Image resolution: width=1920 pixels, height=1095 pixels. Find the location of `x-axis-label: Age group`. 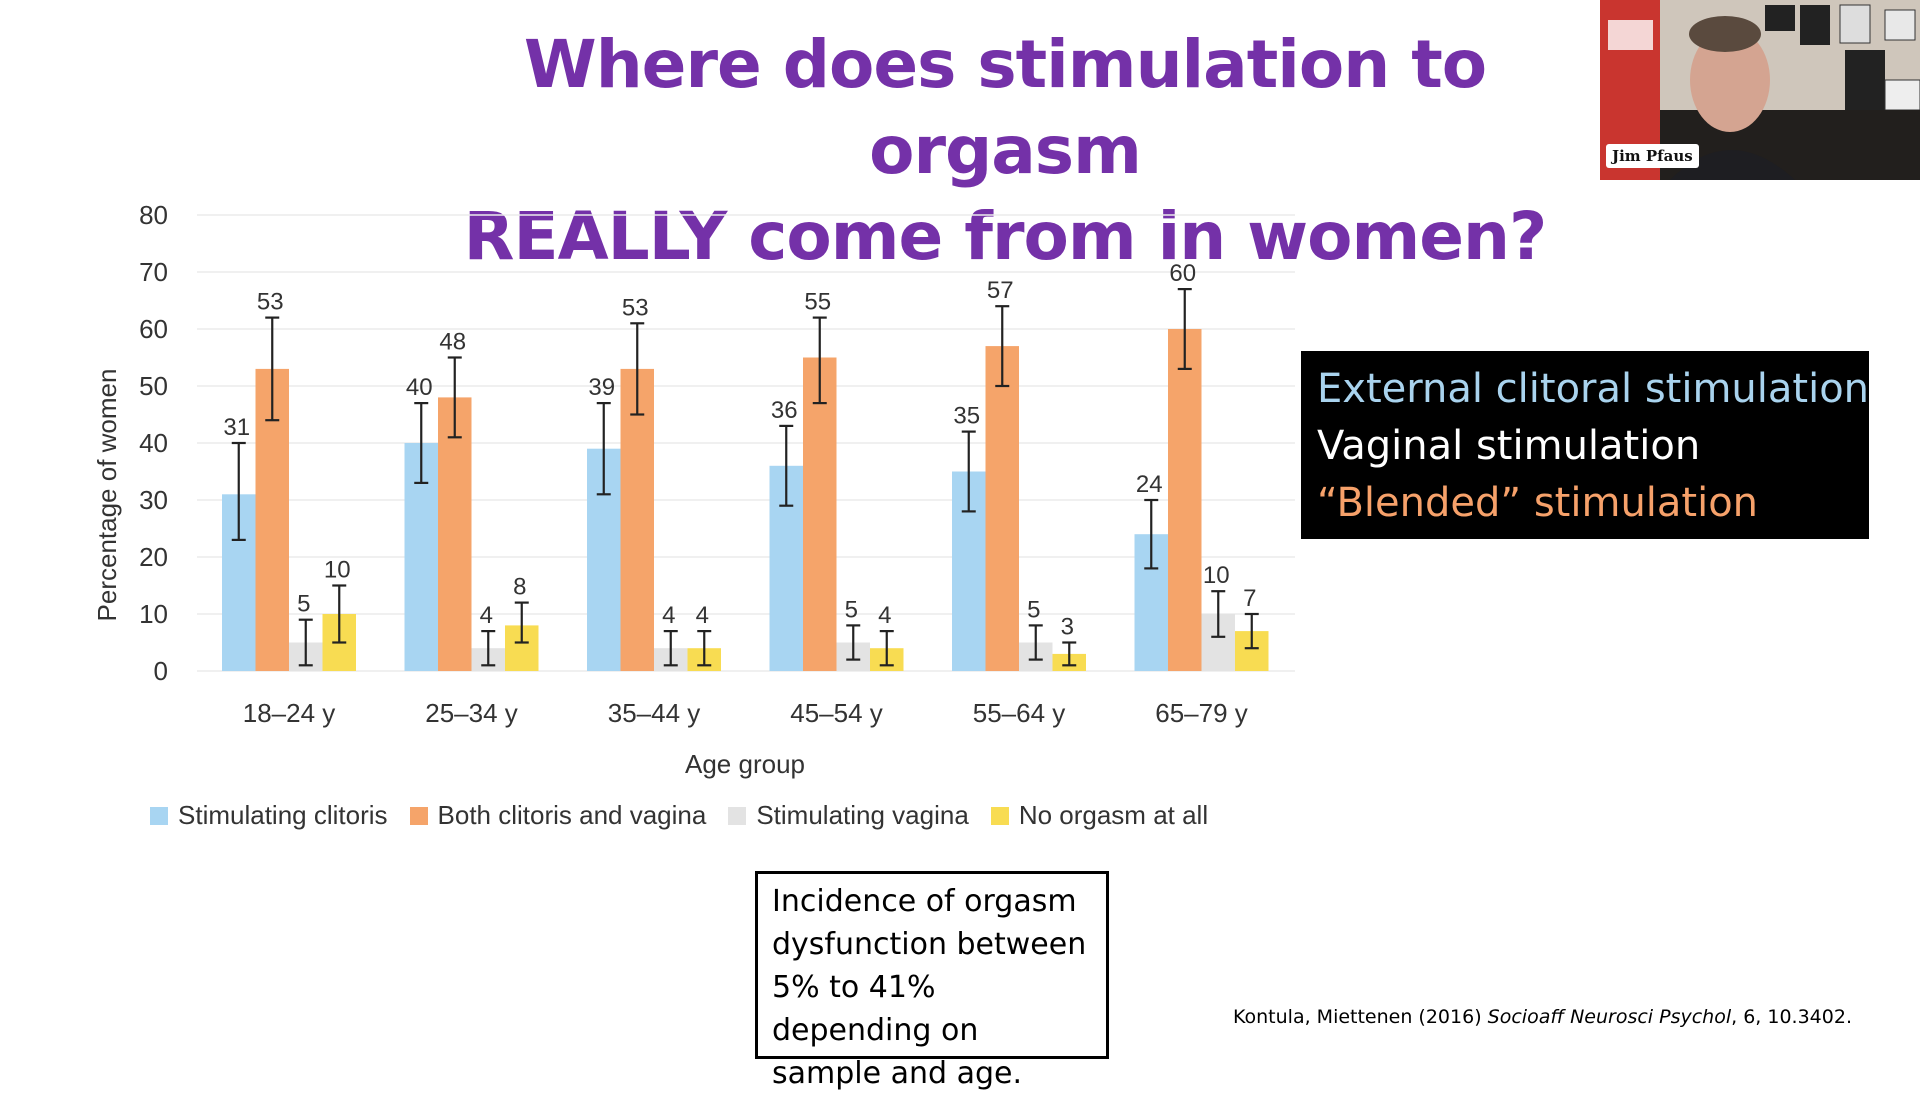

x-axis-label: Age group is located at coordinates (745, 764).